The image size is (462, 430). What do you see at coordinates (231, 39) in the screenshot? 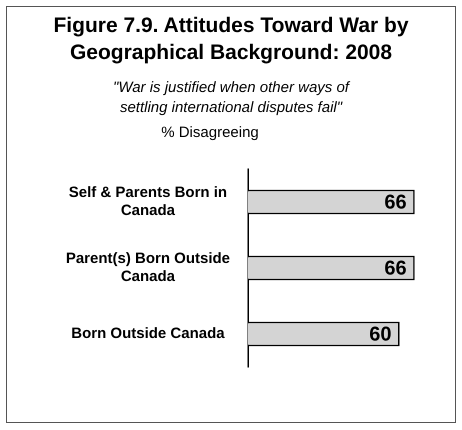
I see `chart-title: Figure 7.9. Attitudes Toward War by Geographical Background: 2008` at bounding box center [231, 39].